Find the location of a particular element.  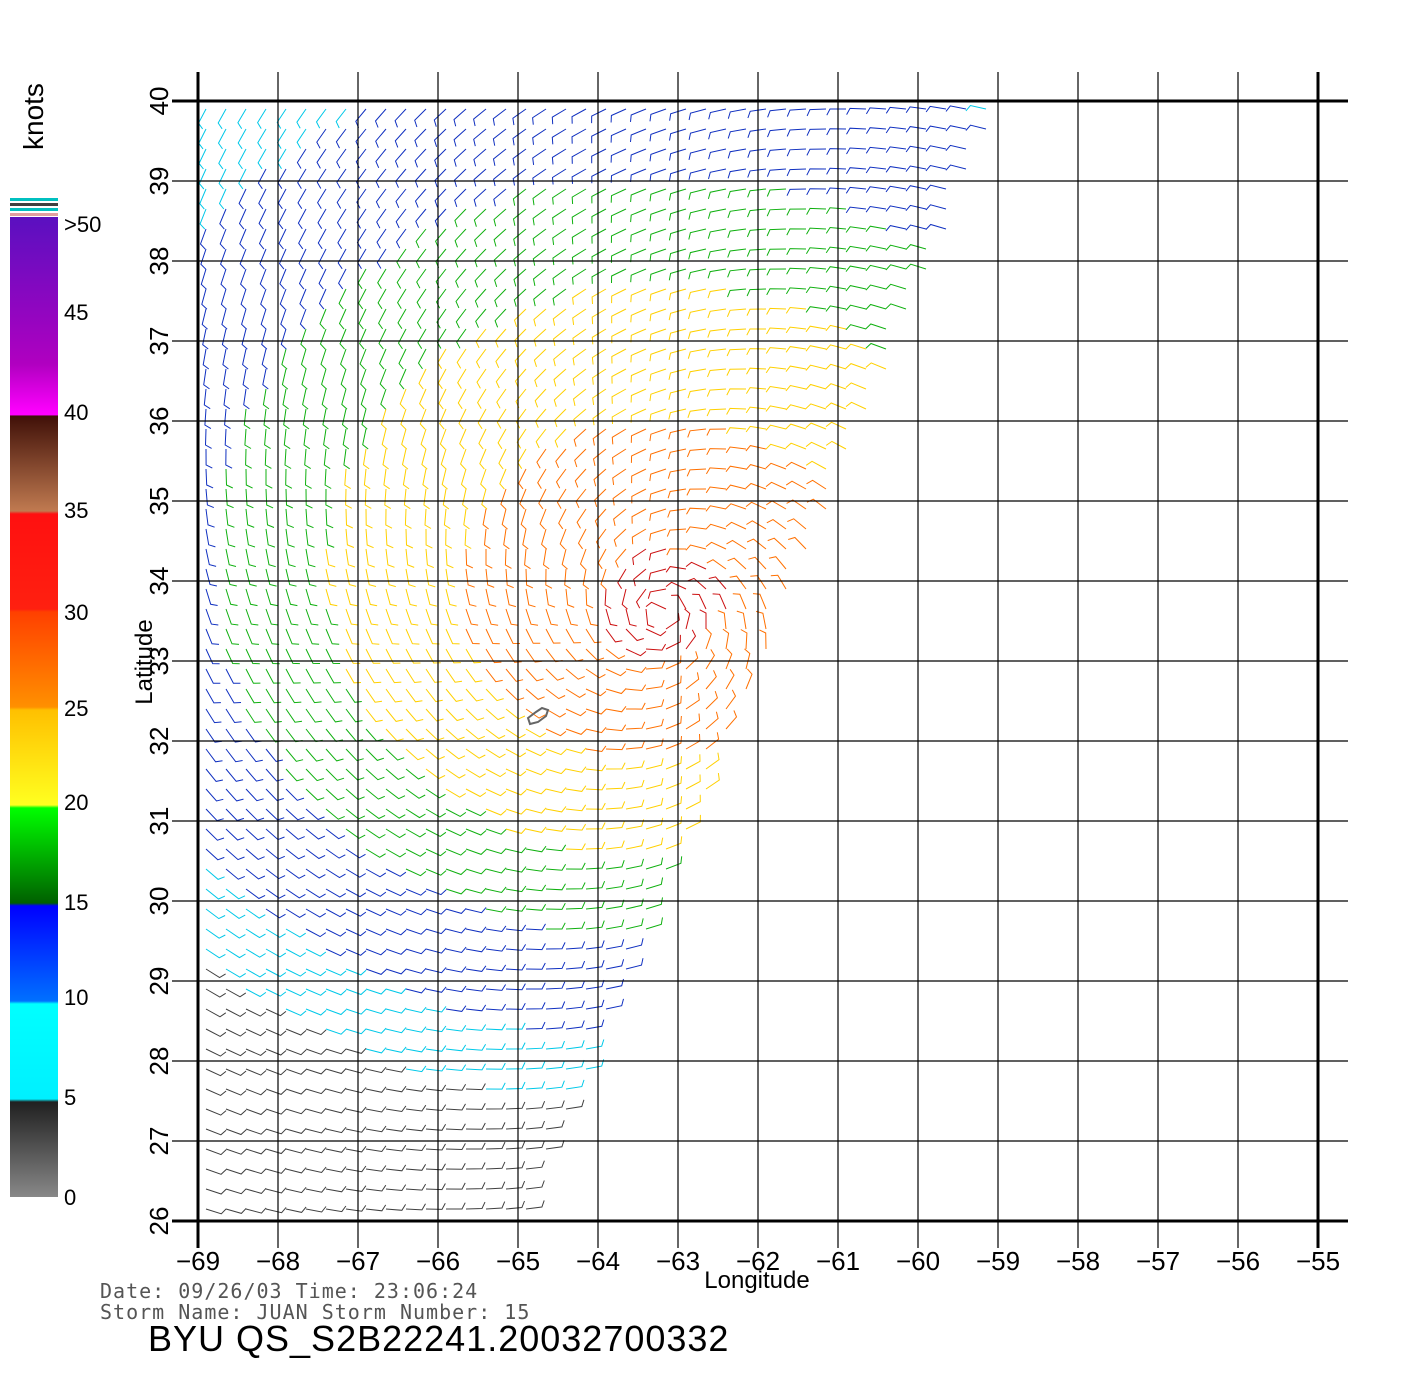

colorbar-tick-label: 15 is located at coordinates (76, 902).